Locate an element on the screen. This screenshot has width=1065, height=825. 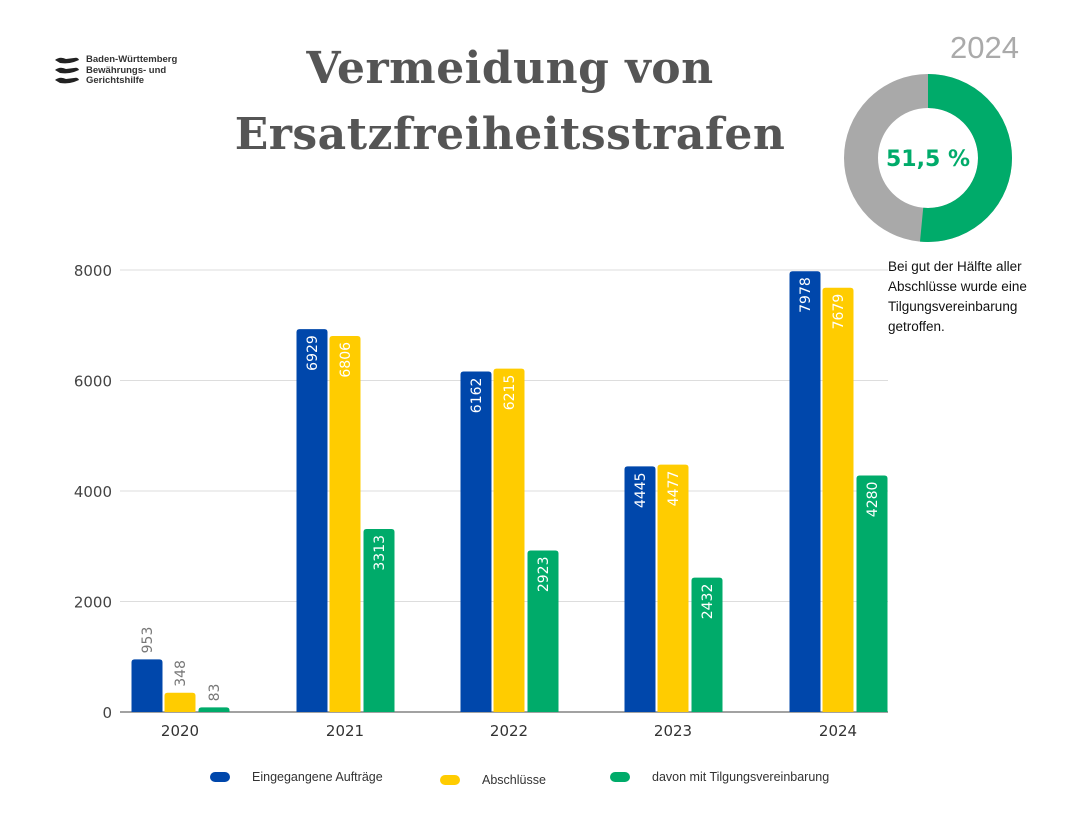
x-tick-label: 2021 is located at coordinates (345, 731).